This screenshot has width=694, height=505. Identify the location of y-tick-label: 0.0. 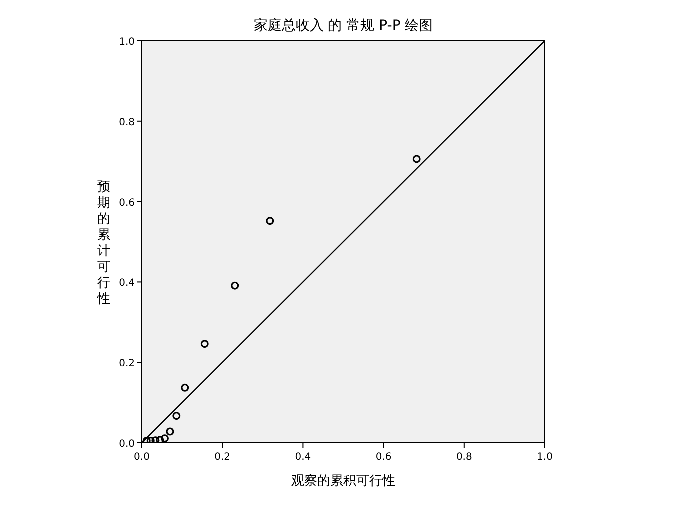
(127, 444).